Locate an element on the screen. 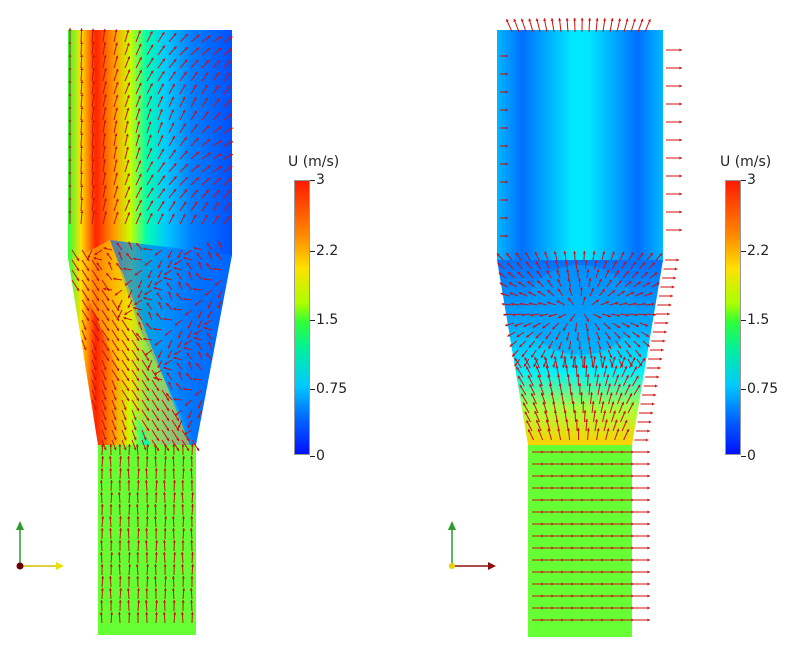 The image size is (785, 658). right-upper-chamber is located at coordinates (580, 145).